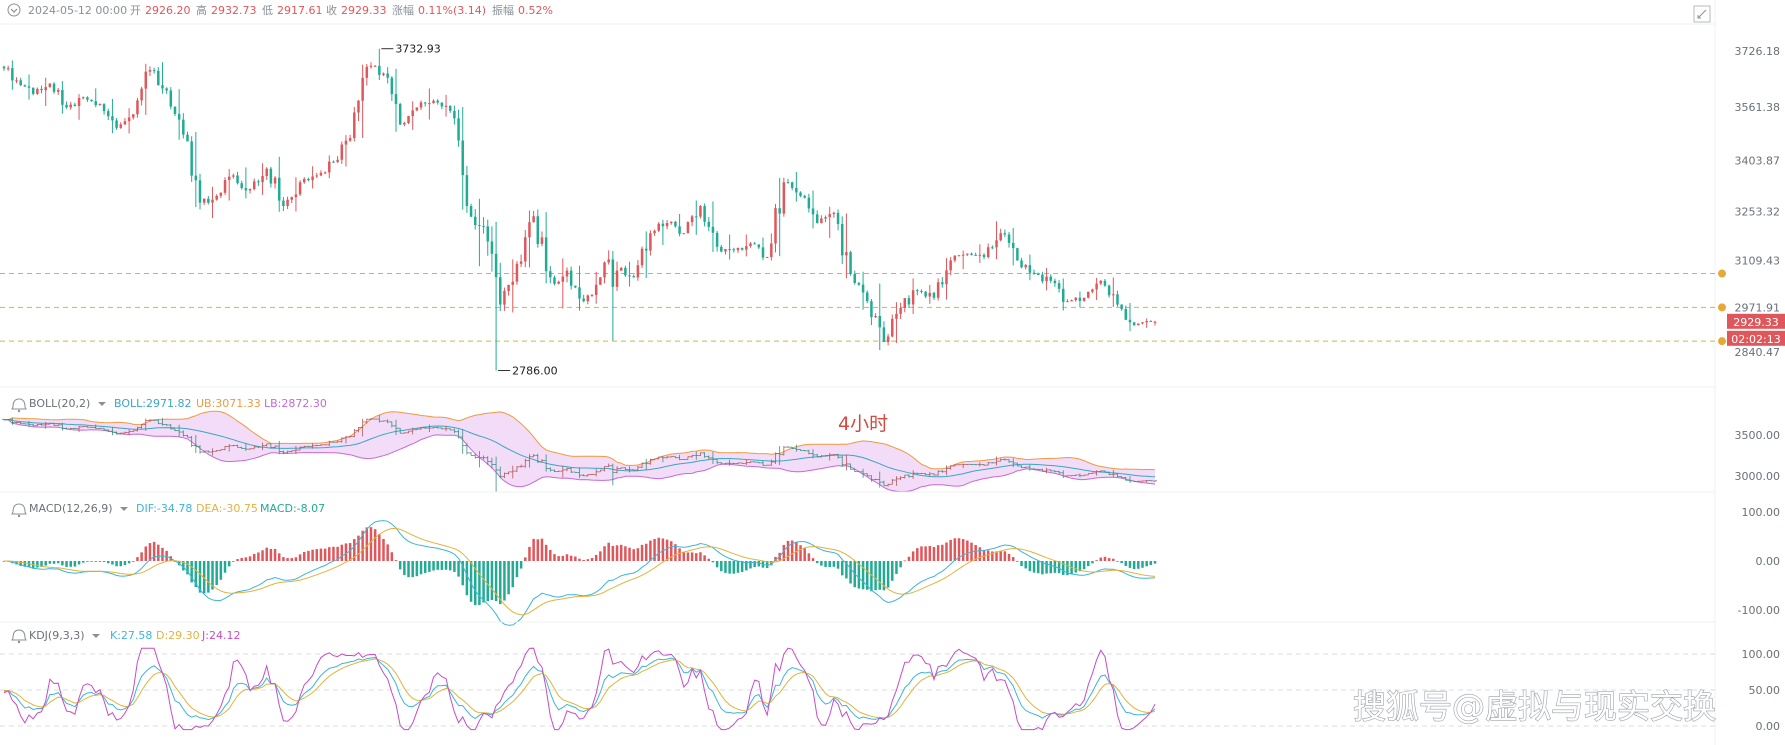 This screenshot has width=1785, height=745. What do you see at coordinates (96, 636) in the screenshot?
I see `kdj-dropdown-icon` at bounding box center [96, 636].